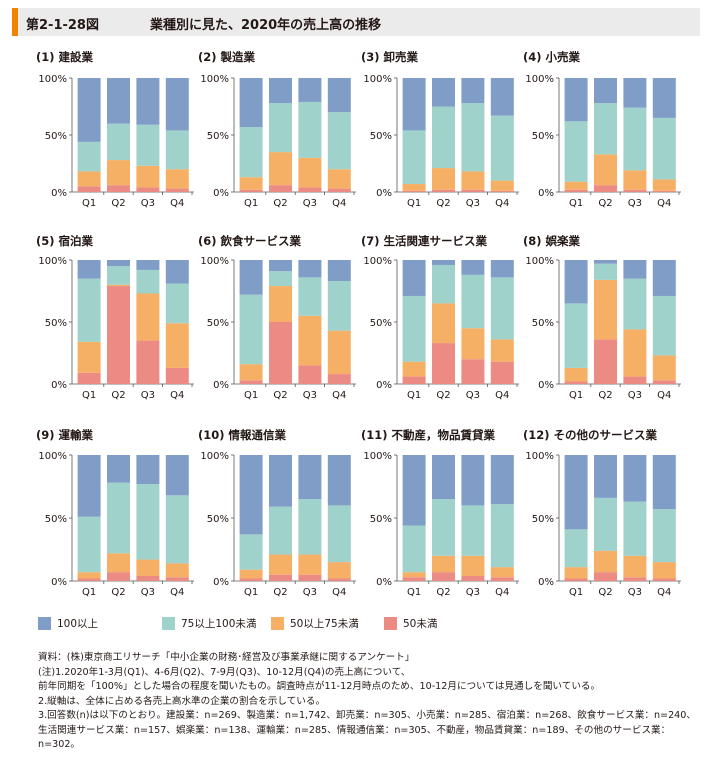 This screenshot has height=759, width=712. I want to click on chart-title: (10) 情報通信業, so click(242, 435).